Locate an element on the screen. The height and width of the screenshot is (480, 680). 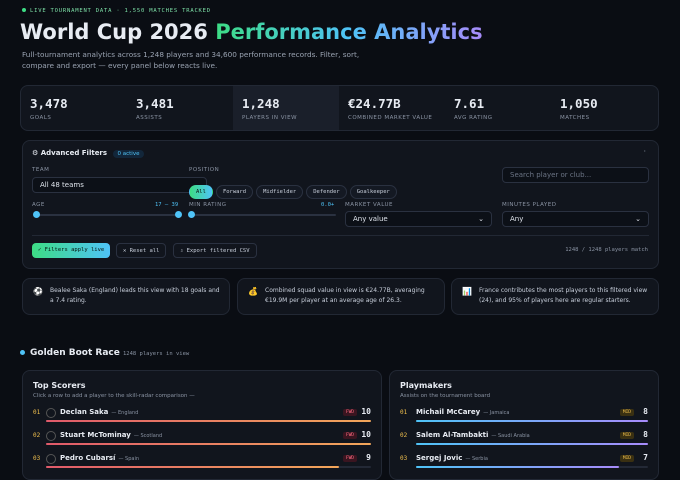
filters-badge: 0 active is located at coordinates (128, 154).